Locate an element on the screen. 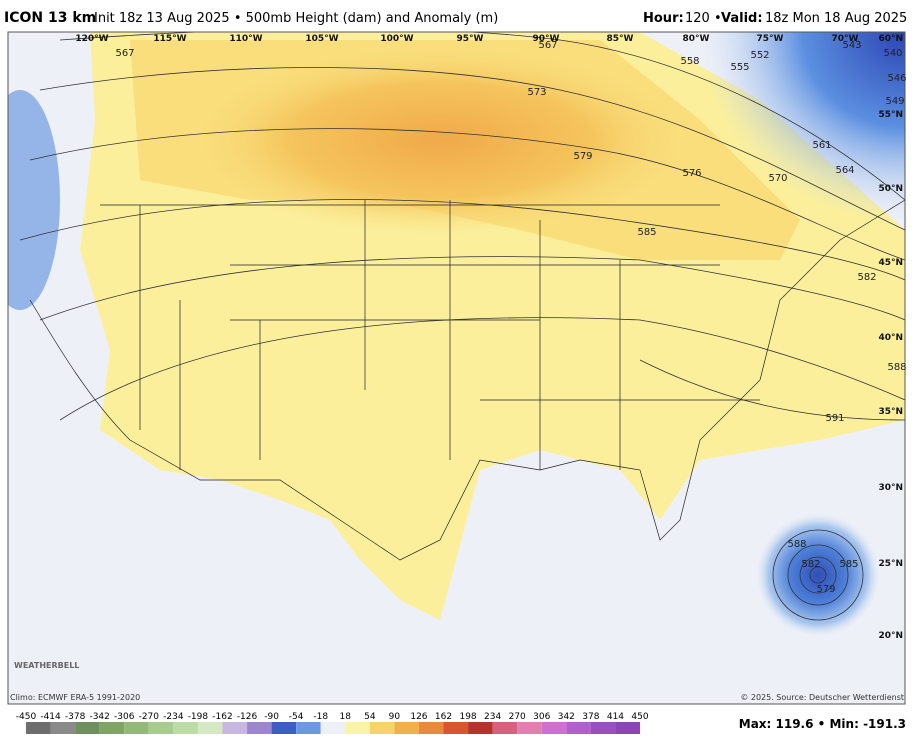 The image size is (913, 754). colorbar-tick-label: 414 is located at coordinates (615, 717).